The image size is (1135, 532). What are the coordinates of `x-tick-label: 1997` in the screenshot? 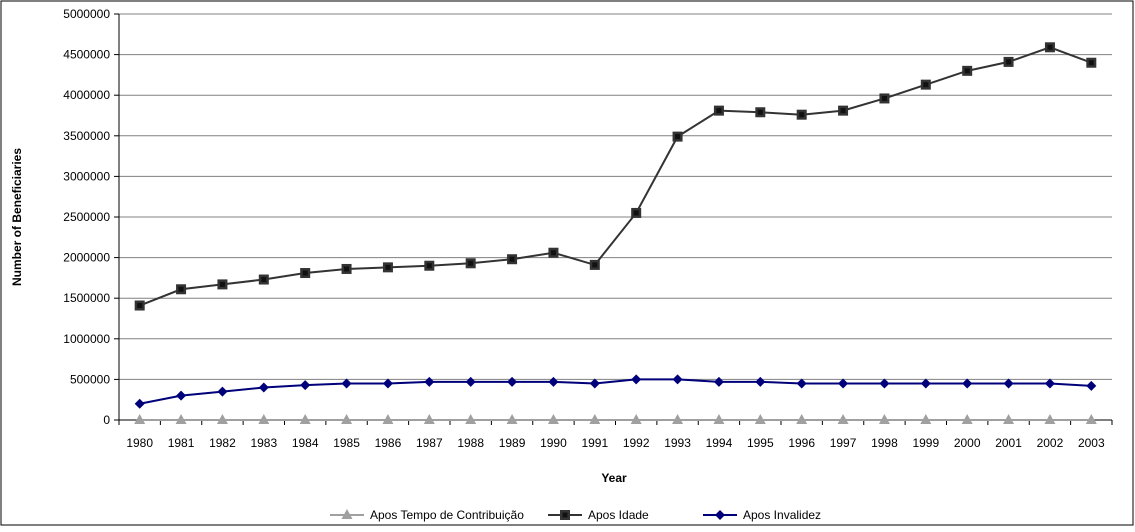 It's located at (843, 443).